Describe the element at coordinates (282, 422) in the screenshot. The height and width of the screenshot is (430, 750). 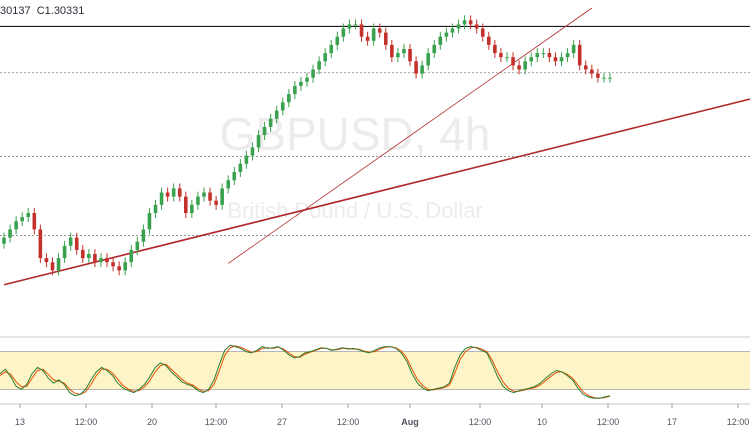
I see `x-tick-label: 27` at that location.